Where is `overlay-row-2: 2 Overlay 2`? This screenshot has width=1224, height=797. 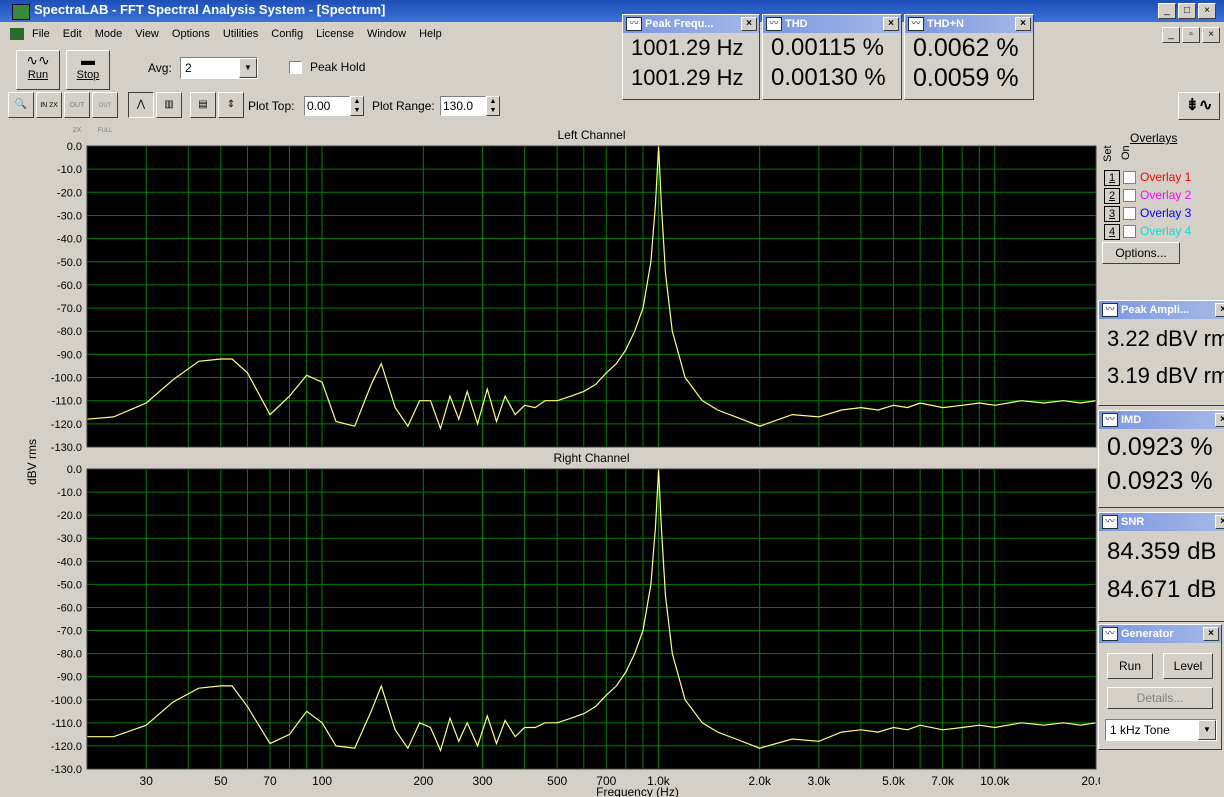
overlay-row-2: 2 Overlay 2 is located at coordinates (1147, 196).